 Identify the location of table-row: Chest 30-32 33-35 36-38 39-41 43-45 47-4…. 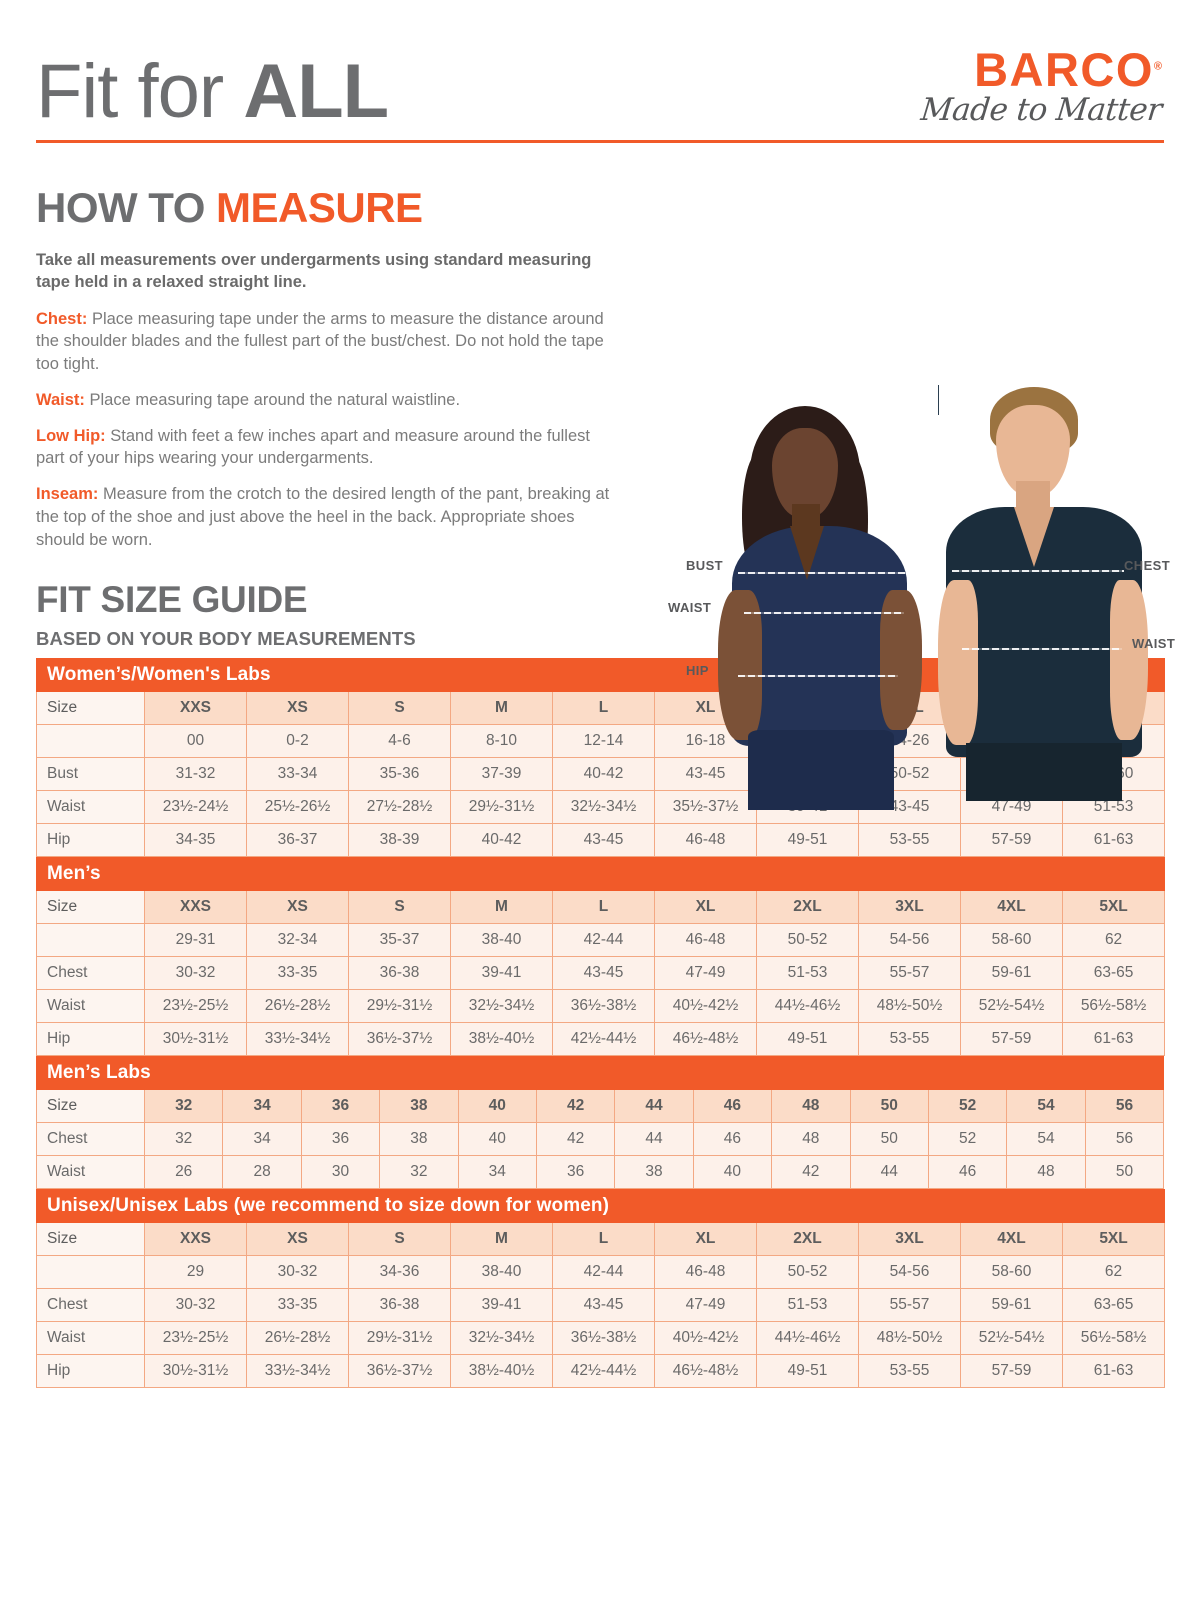
(601, 973).